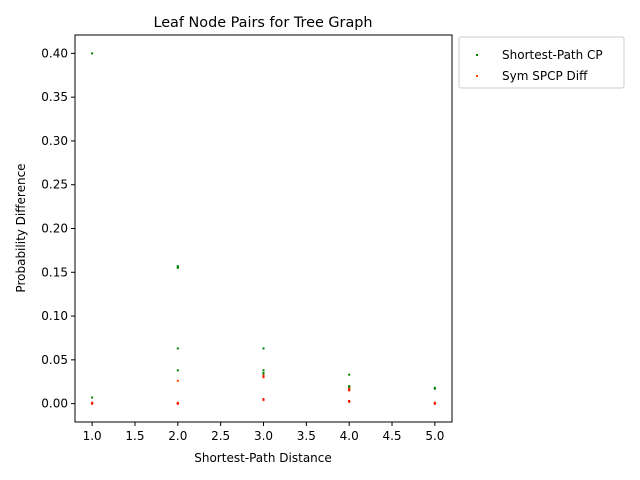 The image size is (640, 480). I want to click on legend-label-sym-spcp-diff: Sym SPCP Diff, so click(545, 76).